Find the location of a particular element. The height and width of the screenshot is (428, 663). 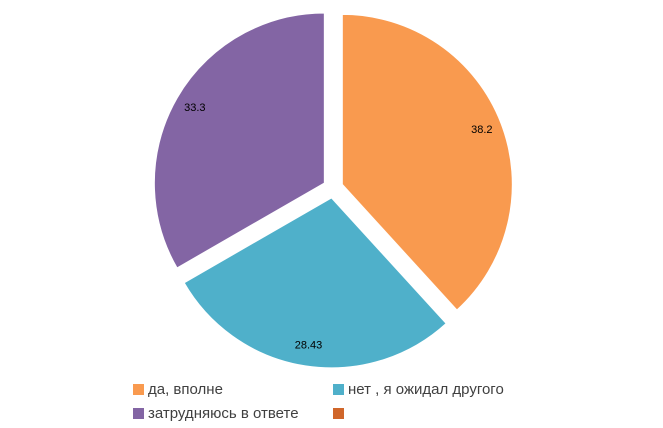

data-label: 28.43 is located at coordinates (309, 346).